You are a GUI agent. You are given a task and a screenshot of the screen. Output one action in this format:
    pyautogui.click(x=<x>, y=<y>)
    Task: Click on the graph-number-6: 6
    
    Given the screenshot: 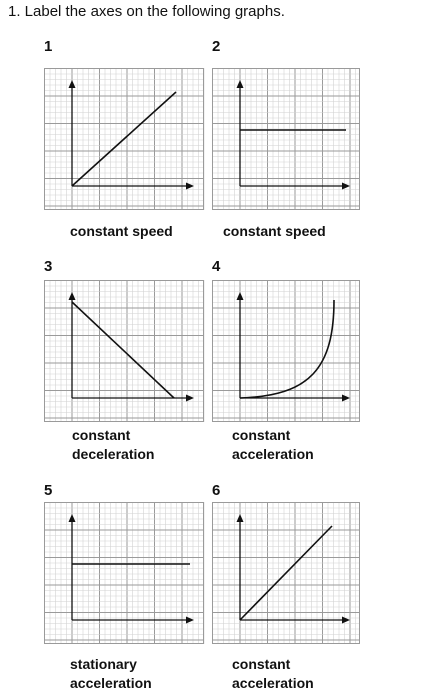 What is the action you would take?
    pyautogui.click(x=216, y=490)
    